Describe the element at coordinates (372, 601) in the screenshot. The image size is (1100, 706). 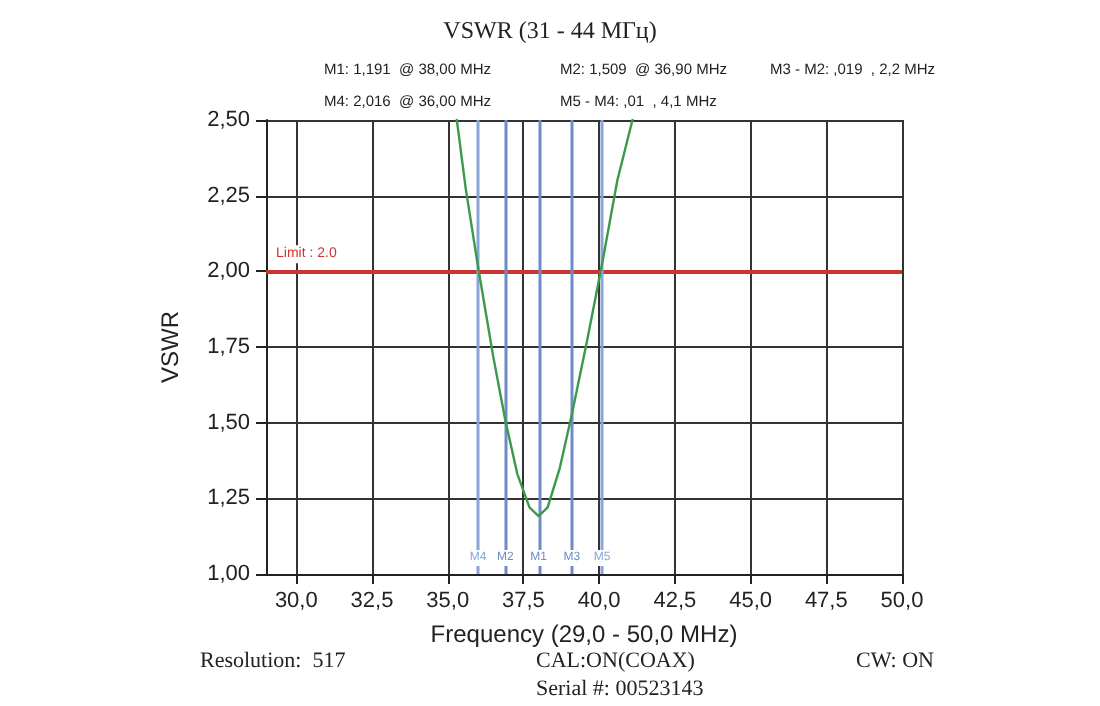
I see `x-tick-label: 32,5` at that location.